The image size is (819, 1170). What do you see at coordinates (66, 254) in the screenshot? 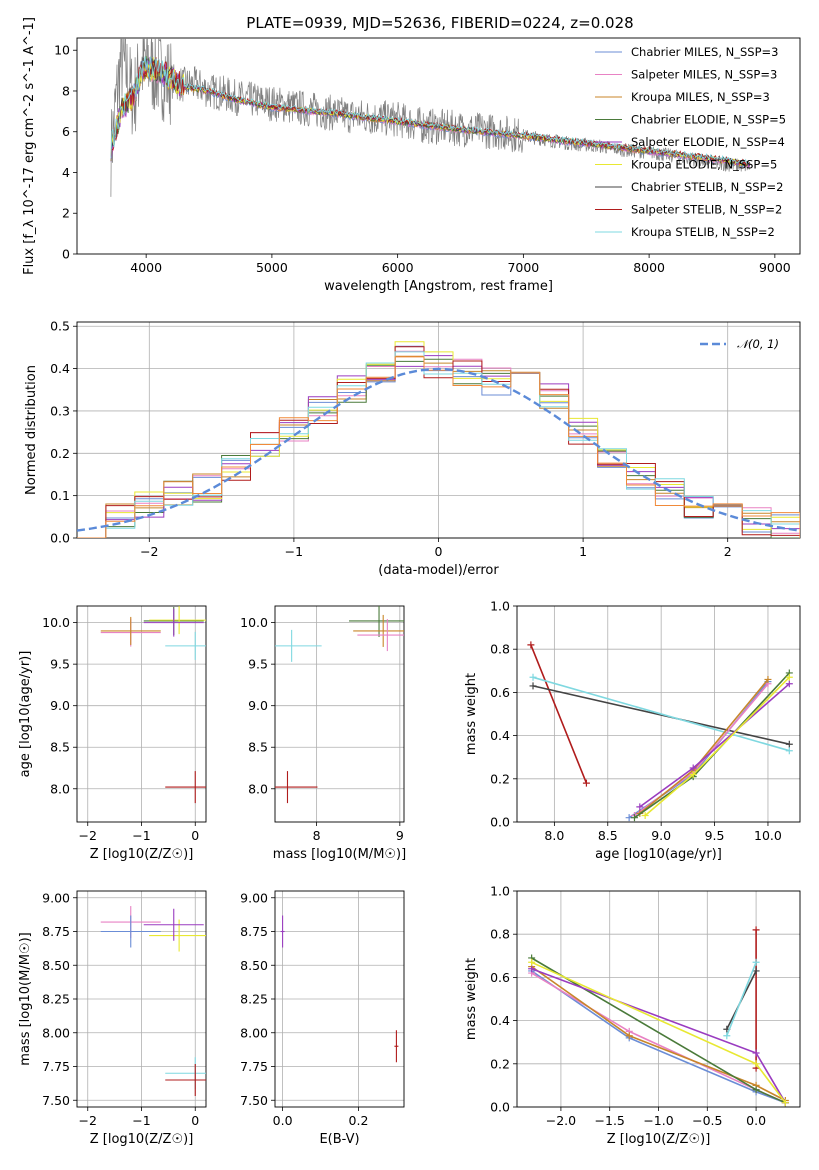
I see `y-tick-label: 0` at bounding box center [66, 254].